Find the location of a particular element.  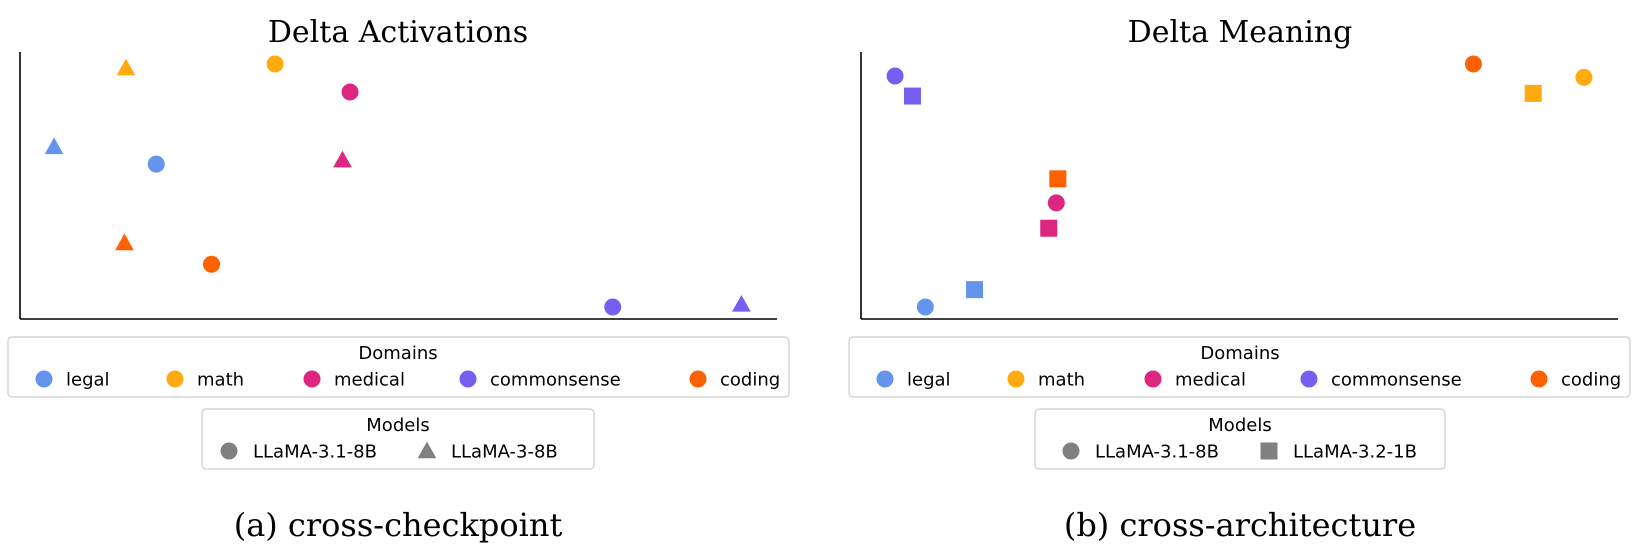

panel-caption: (a) cross-checkpoint is located at coordinates (398, 525).